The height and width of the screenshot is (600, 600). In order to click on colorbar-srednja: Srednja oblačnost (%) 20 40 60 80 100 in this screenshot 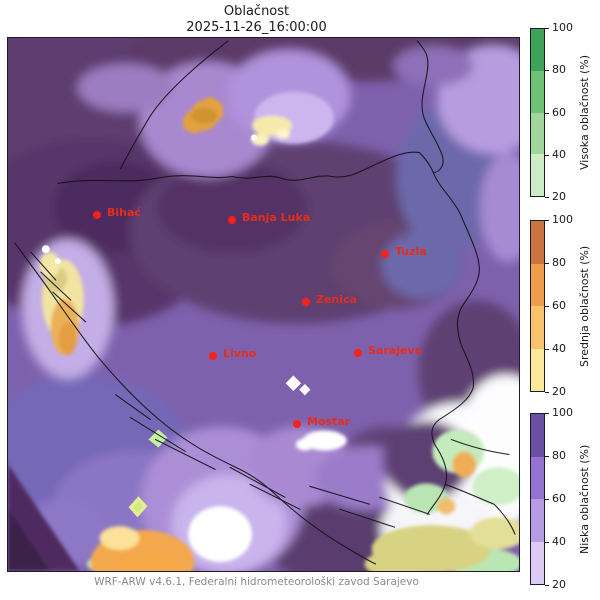, I will do `click(565, 305)`.